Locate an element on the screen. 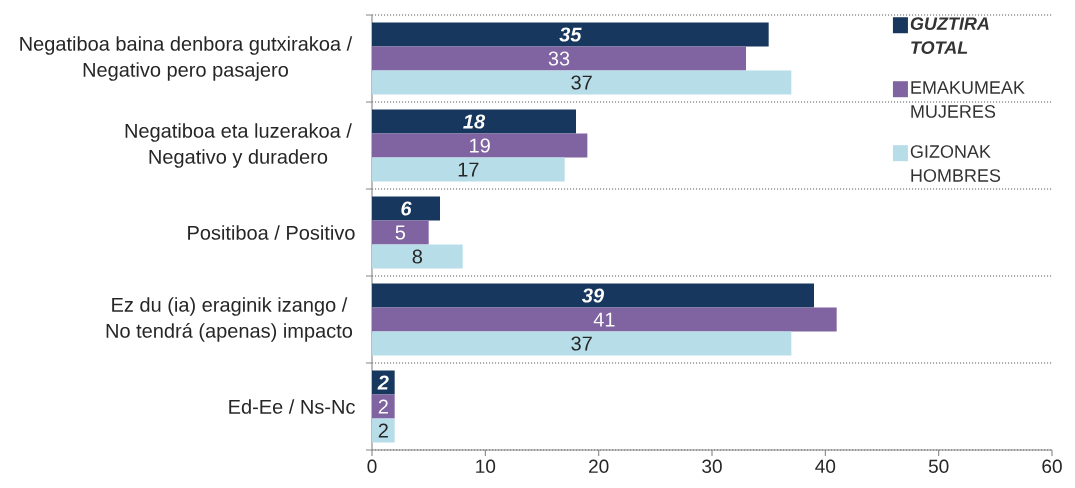 The image size is (1075, 488). legend-label: GIZONAK HOMBRES is located at coordinates (955, 163).